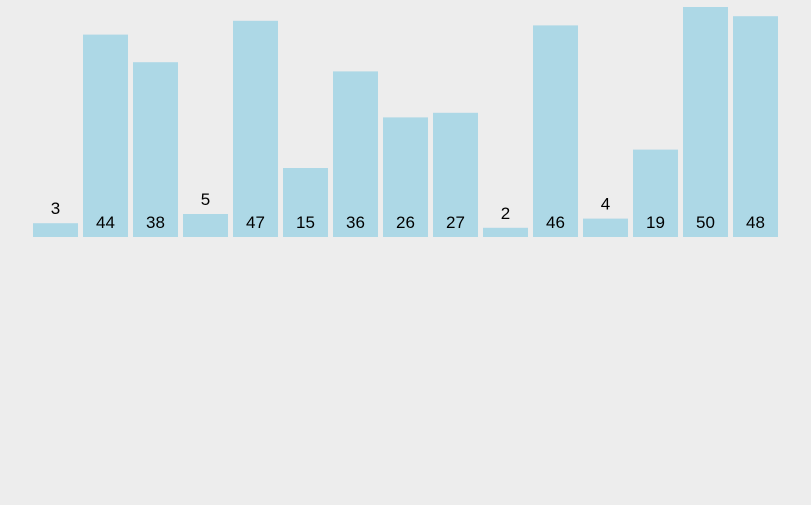  Describe the element at coordinates (655, 222) in the screenshot. I see `bar-value-label: 19` at that location.